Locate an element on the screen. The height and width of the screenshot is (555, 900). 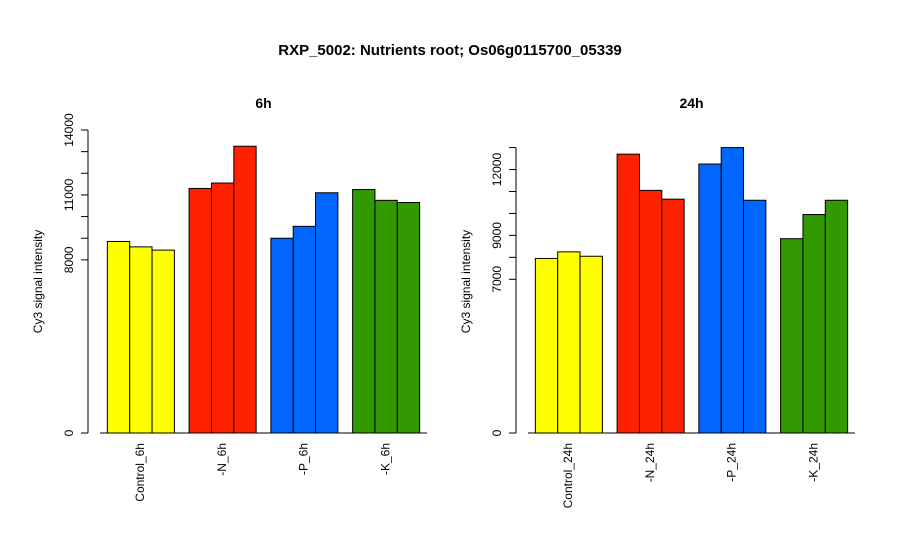
panel-2-y-axis-label: Cy3 signal intensity is located at coordinates (466, 281).